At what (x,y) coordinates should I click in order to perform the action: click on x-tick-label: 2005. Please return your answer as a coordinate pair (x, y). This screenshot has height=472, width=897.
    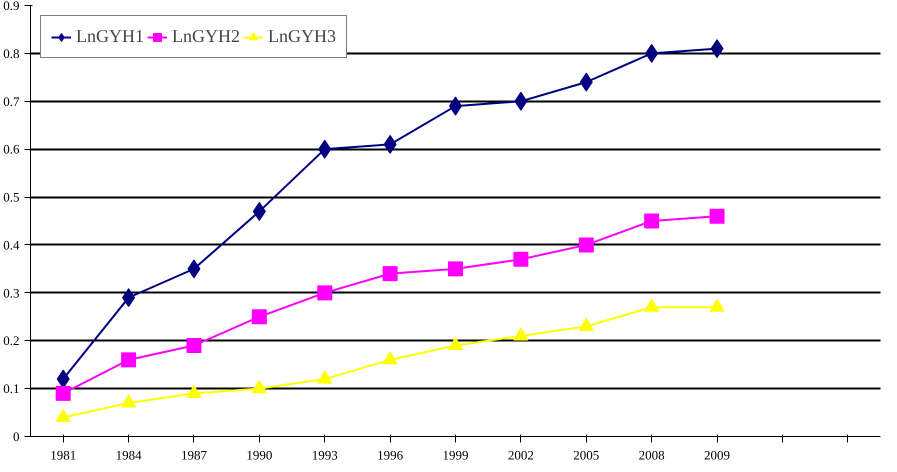
    Looking at the image, I should click on (586, 455).